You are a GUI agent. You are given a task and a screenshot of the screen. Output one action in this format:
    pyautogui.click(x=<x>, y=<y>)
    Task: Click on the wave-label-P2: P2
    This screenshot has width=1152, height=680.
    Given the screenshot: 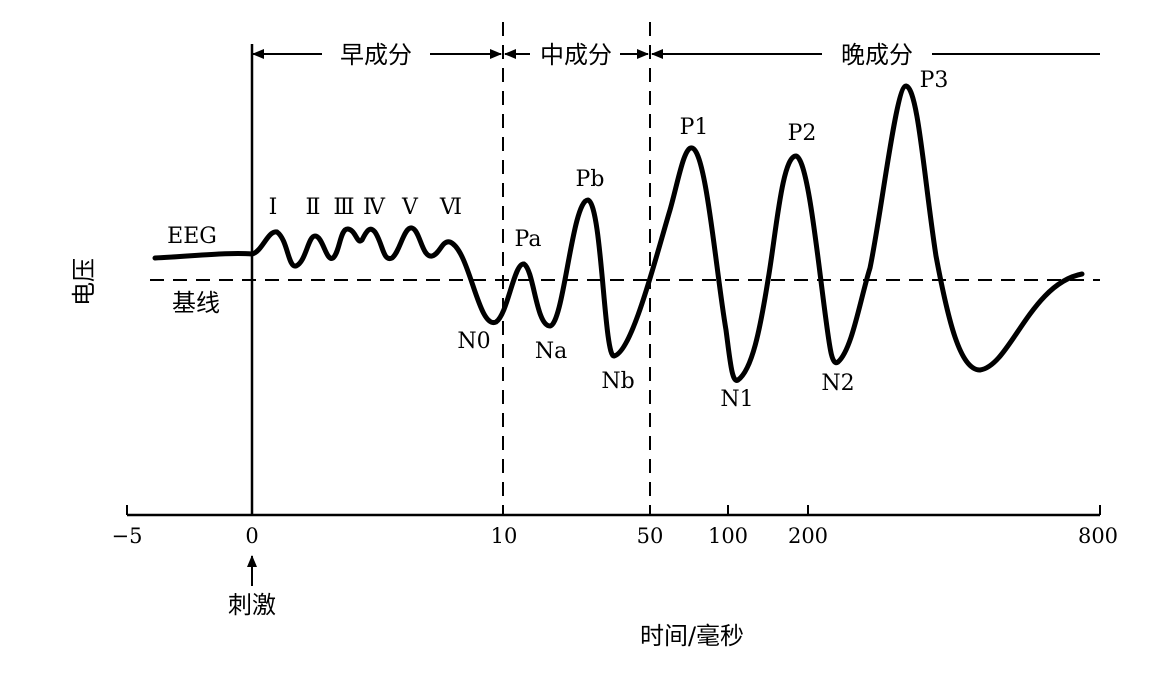 What is the action you would take?
    pyautogui.click(x=802, y=133)
    